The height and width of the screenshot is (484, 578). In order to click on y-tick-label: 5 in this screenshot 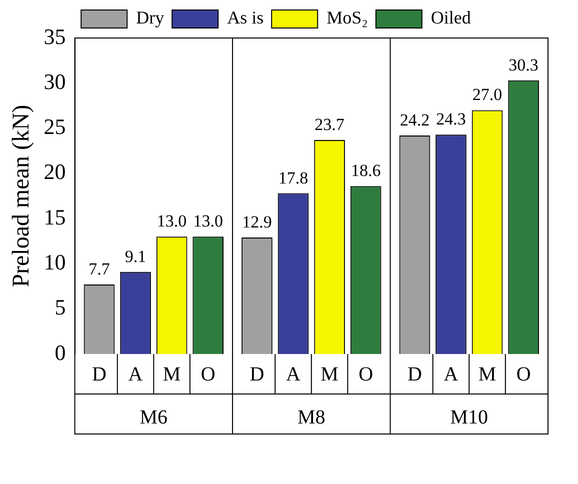, I will do `click(60, 307)`.